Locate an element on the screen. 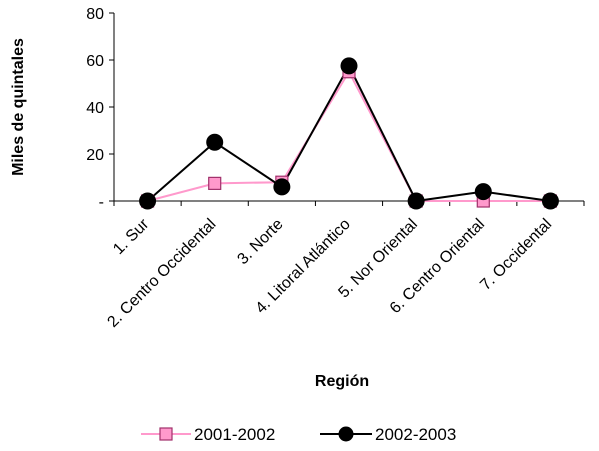  x-tick-label: 2. Centro Occidental is located at coordinates (161, 273).